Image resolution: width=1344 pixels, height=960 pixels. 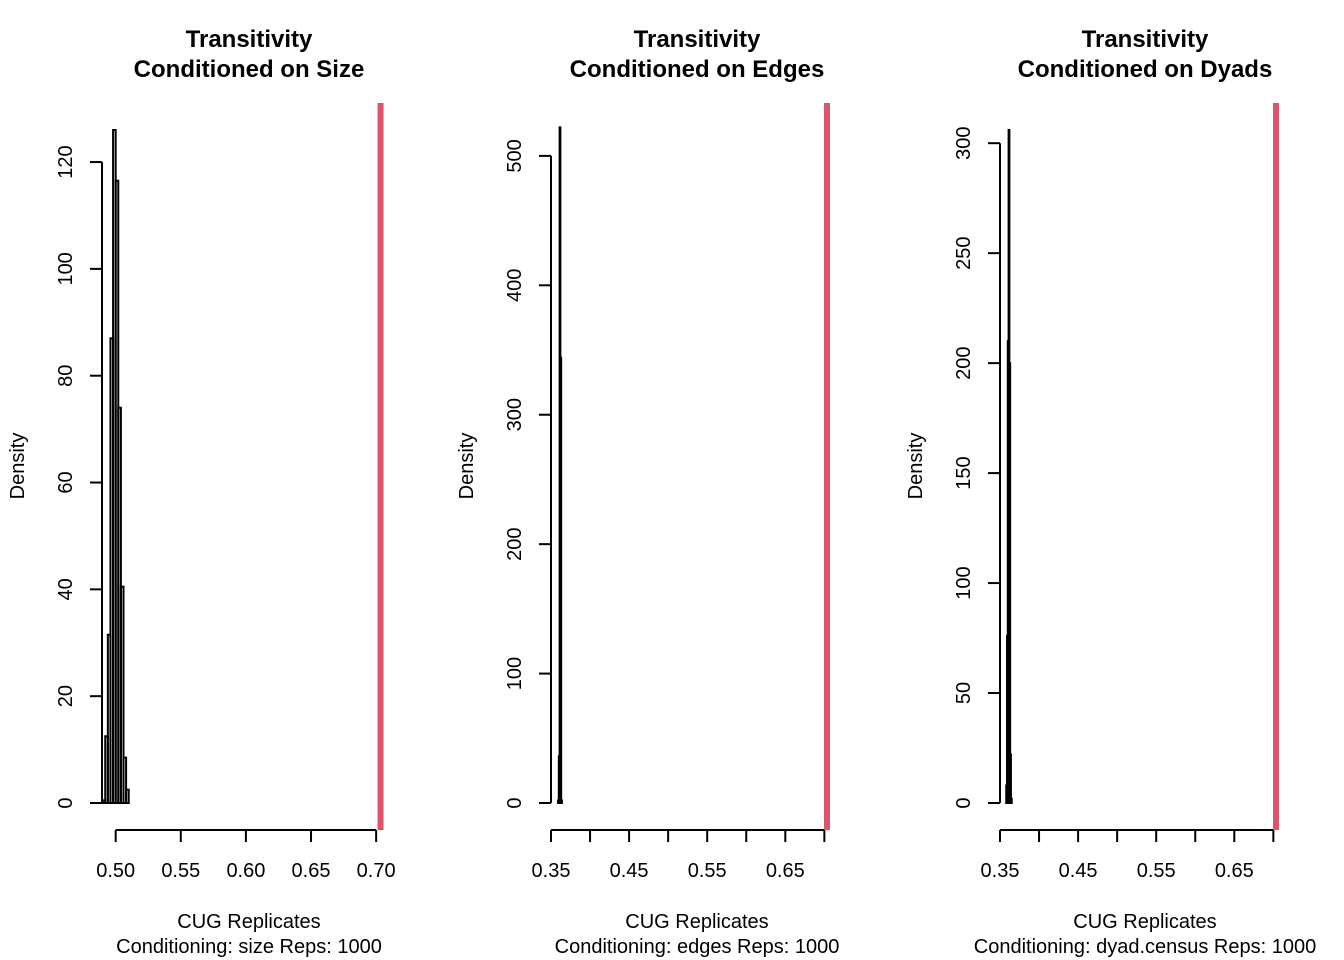 What do you see at coordinates (964, 693) in the screenshot?
I see `y-tick-label: 50` at bounding box center [964, 693].